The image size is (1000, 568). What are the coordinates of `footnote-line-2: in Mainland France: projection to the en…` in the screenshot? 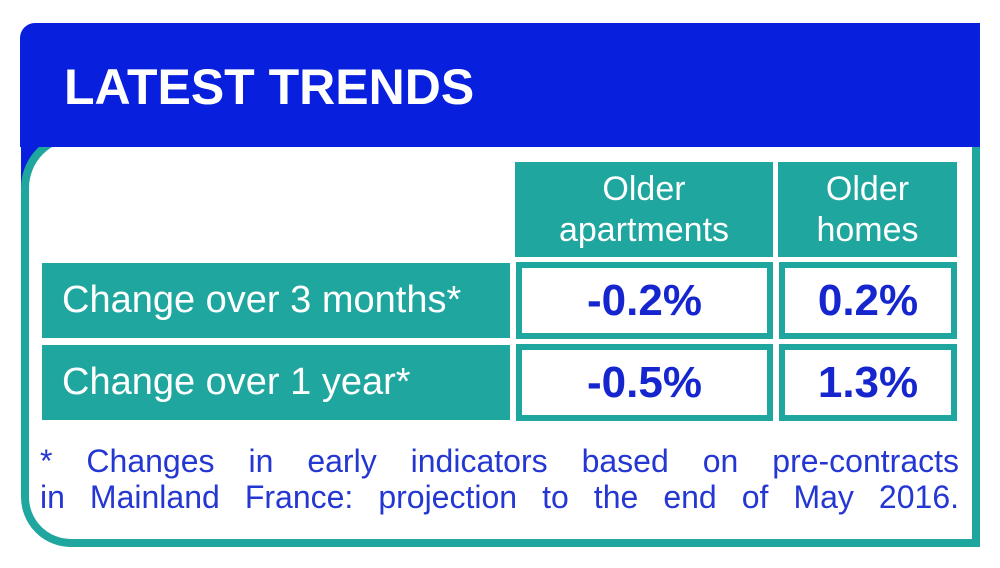 It's located at (499, 497).